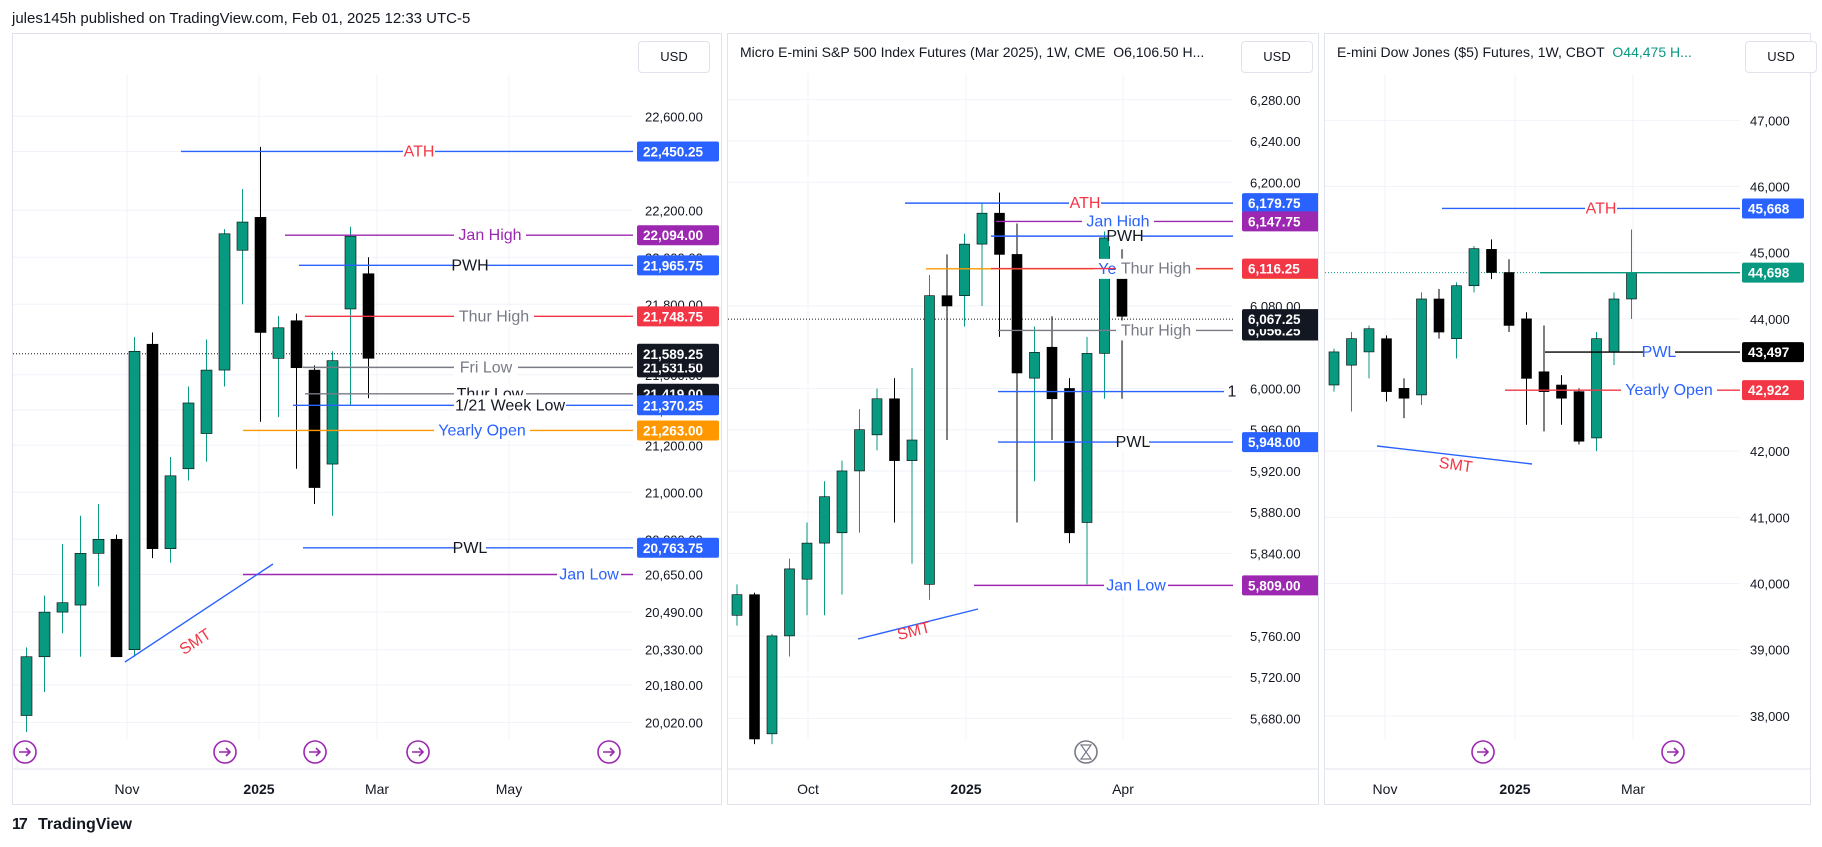 The height and width of the screenshot is (847, 1822). Describe the element at coordinates (1769, 208) in the screenshot. I see `price-tag: 45,668` at that location.